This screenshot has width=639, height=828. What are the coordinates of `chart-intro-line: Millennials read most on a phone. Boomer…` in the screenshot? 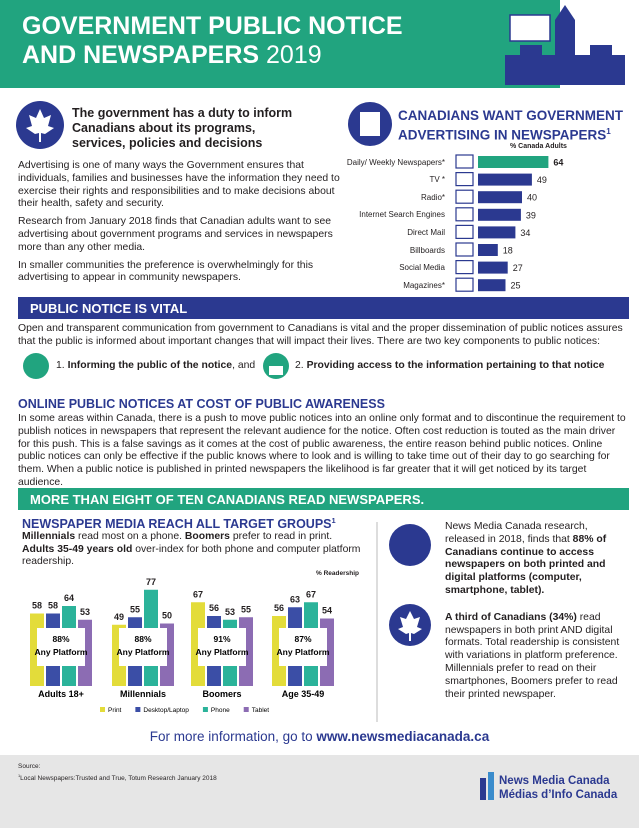 It's located at (192, 537).